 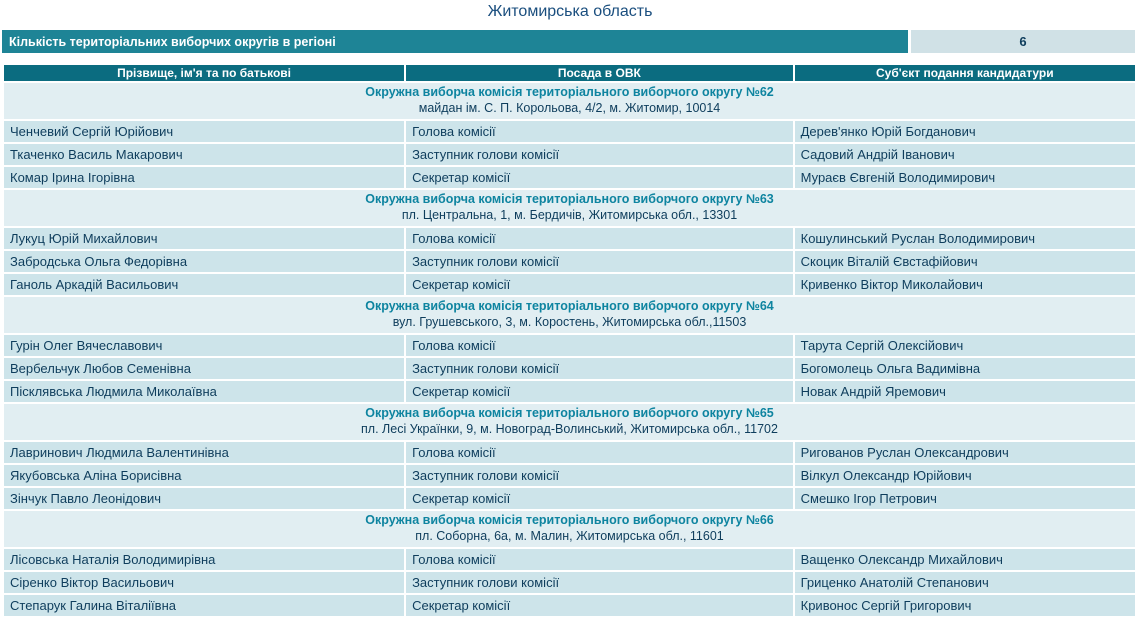 What do you see at coordinates (204, 475) in the screenshot?
I see `member-name-cell: Якубовська Аліна Борисівна` at bounding box center [204, 475].